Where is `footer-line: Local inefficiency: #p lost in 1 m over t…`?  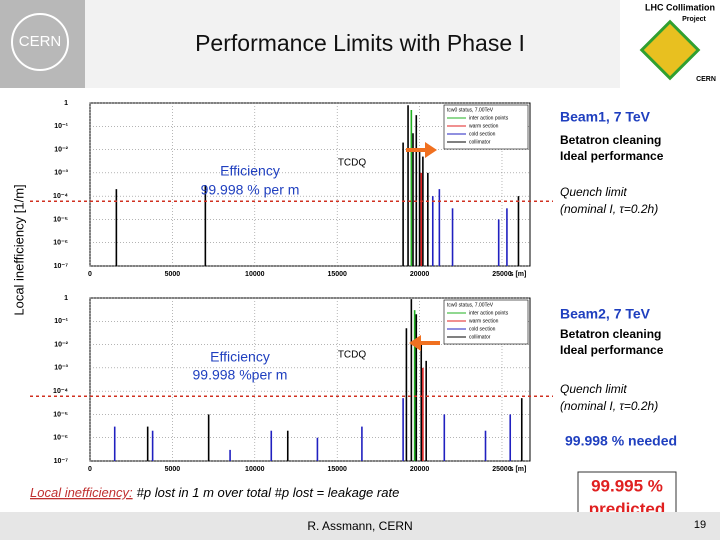
footer-line: Local inefficiency: #p lost in 1 m over t… is located at coordinates (214, 492).